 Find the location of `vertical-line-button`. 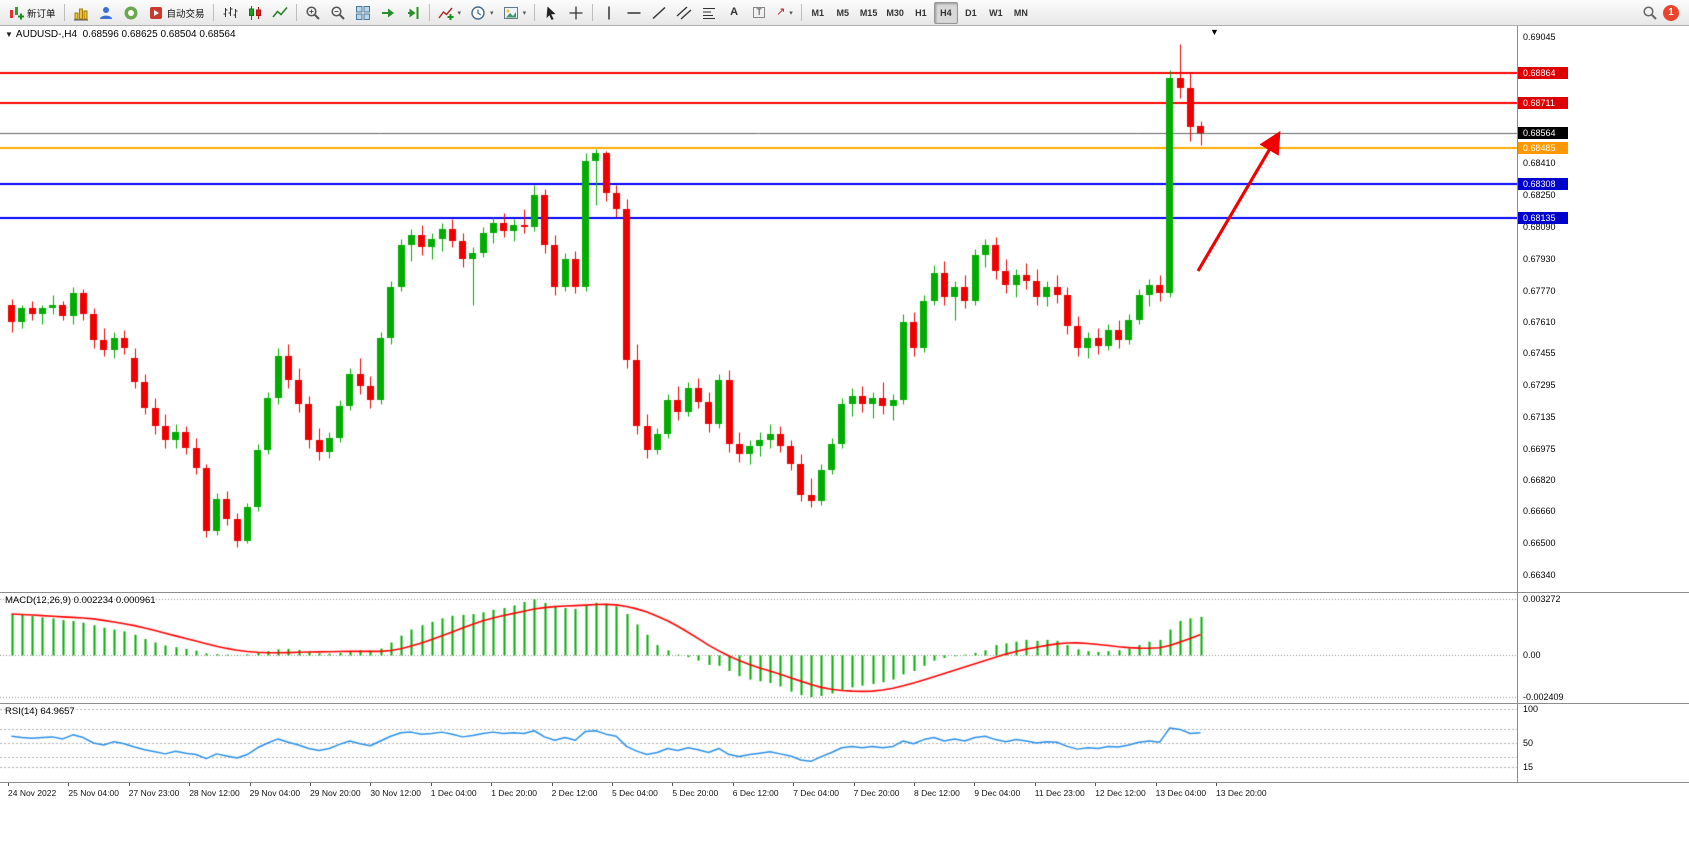

vertical-line-button is located at coordinates (609, 13).